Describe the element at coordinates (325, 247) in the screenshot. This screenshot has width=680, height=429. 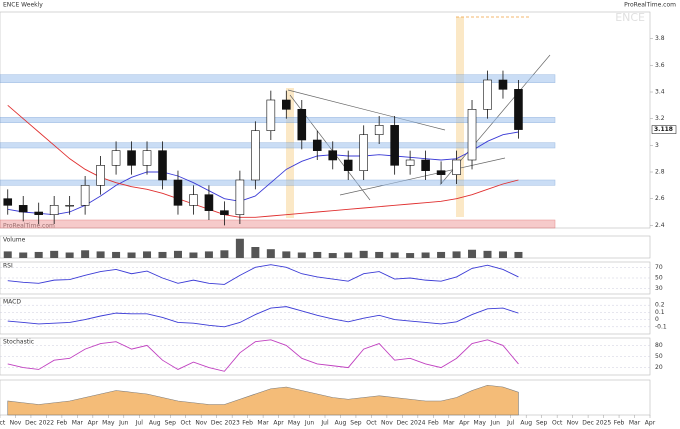
I see `panel-frame` at that location.